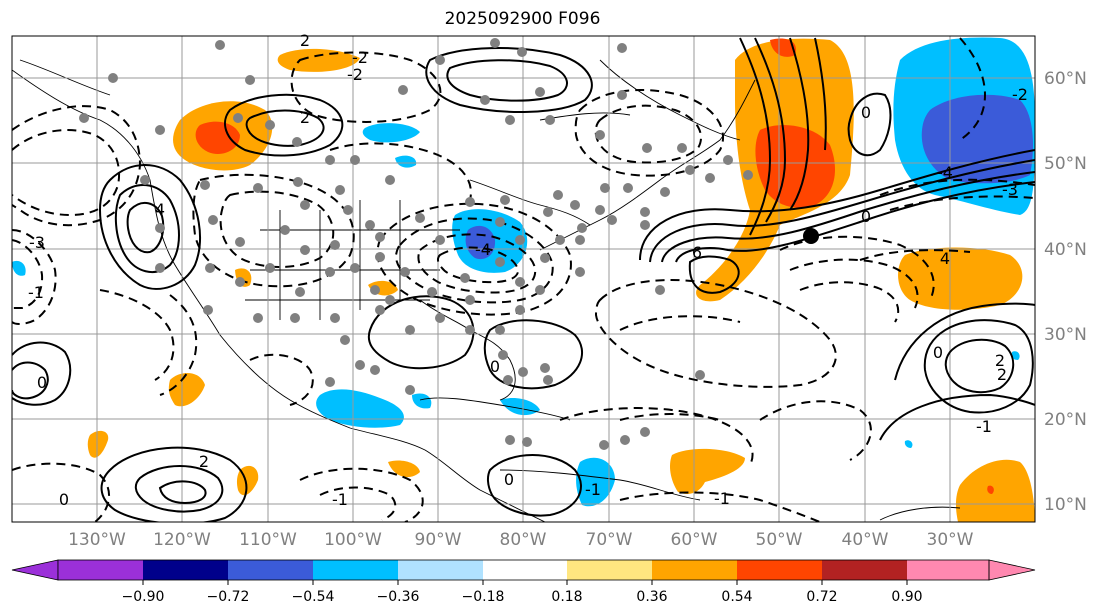 The image size is (1105, 615). Describe the element at coordinates (906, 597) in the screenshot. I see `colorbar-tick-label: 0.90` at that location.